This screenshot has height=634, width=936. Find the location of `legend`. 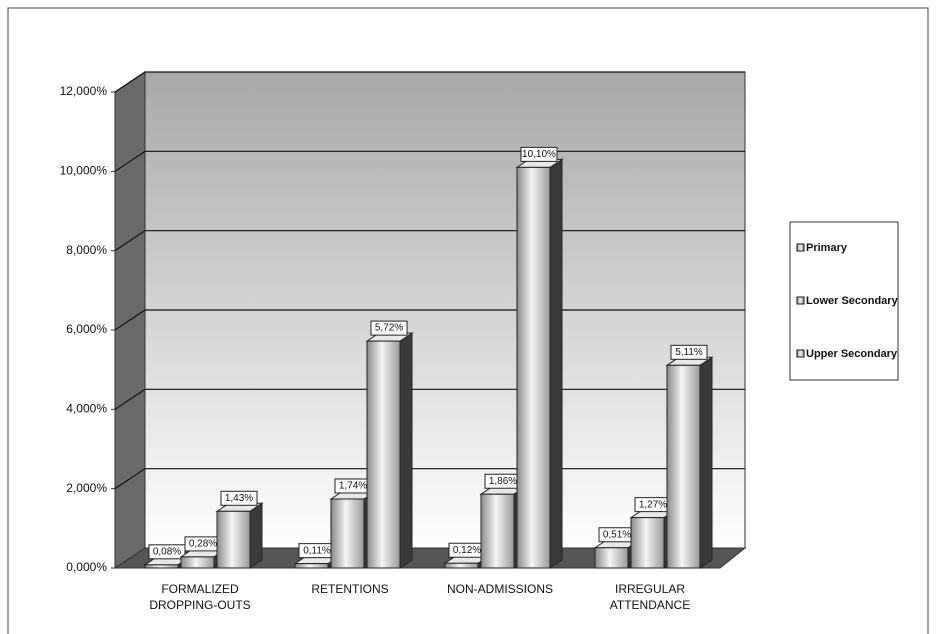

legend is located at coordinates (844, 301).